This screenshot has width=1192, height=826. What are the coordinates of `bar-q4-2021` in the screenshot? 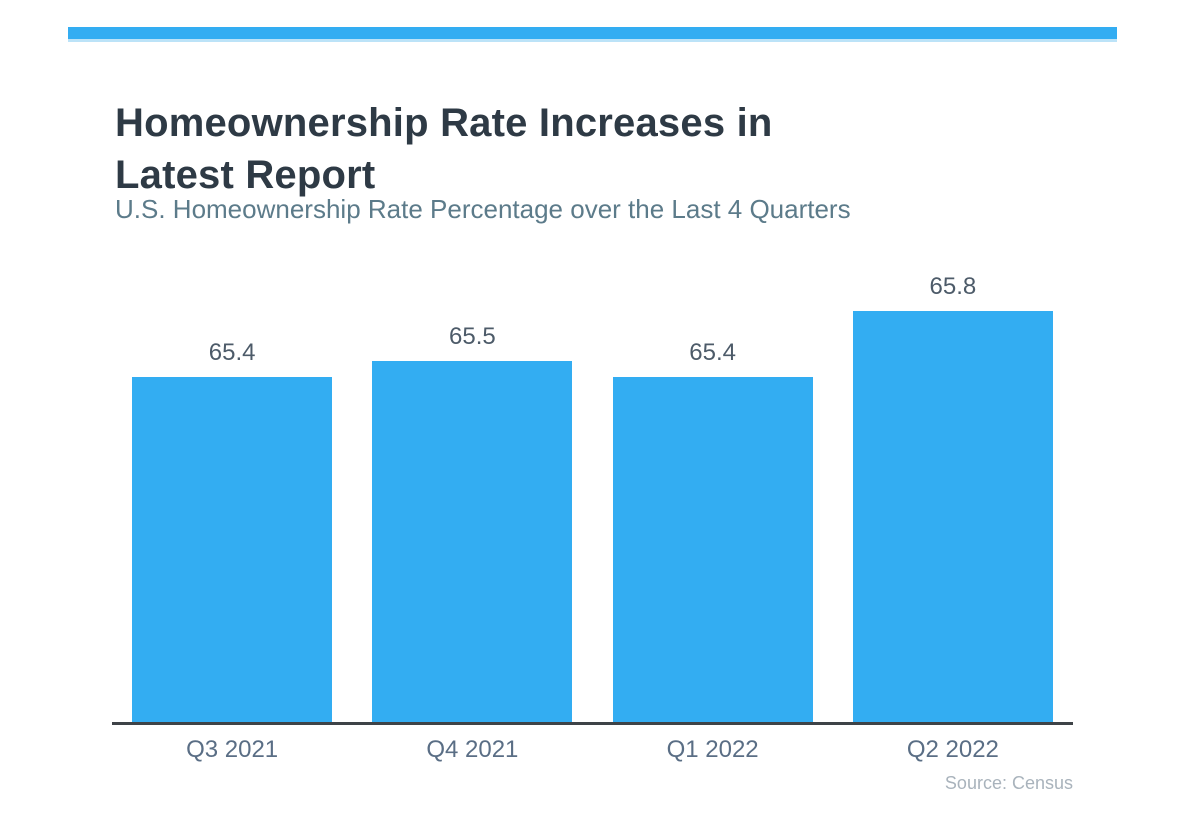 It's located at (472, 541).